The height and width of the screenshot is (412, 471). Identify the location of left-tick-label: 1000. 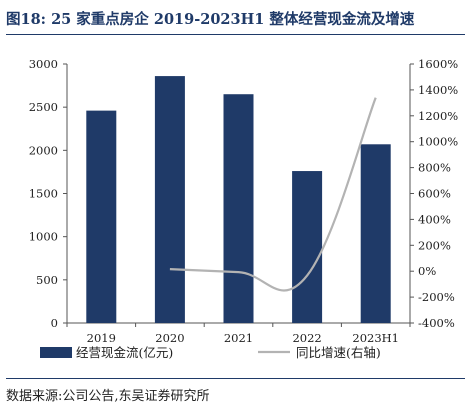
(43, 237).